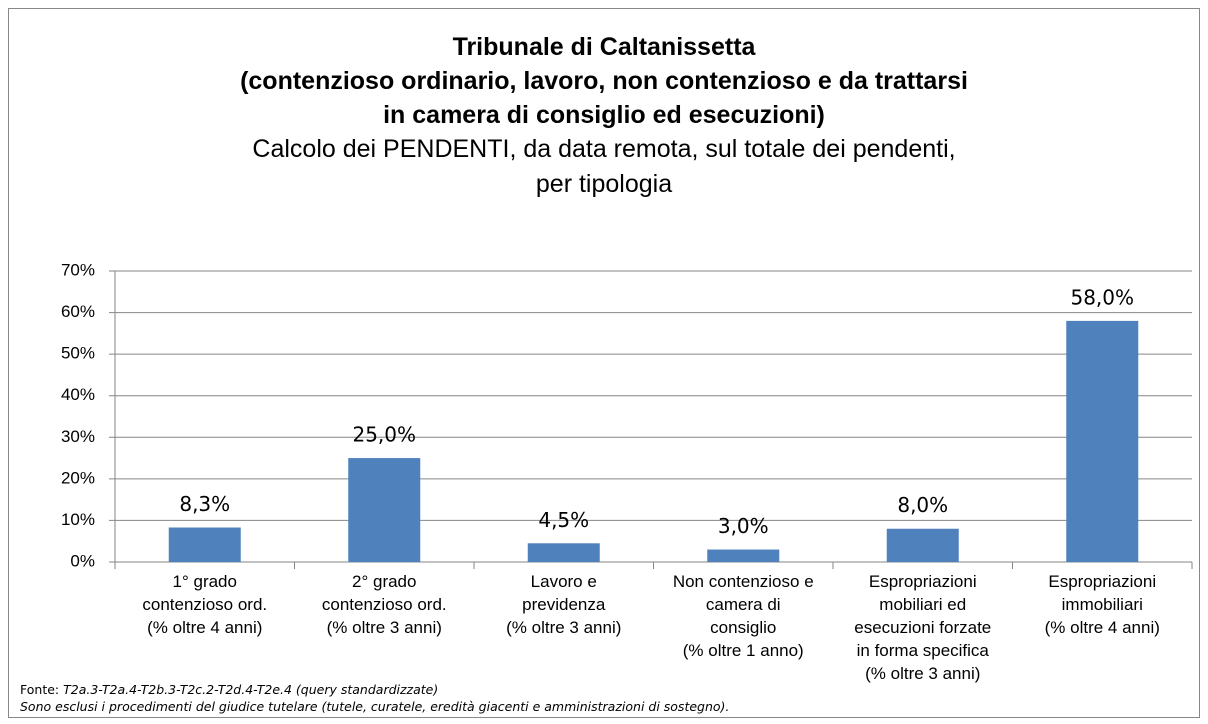 The width and height of the screenshot is (1208, 724). I want to click on data-label: 3,0%, so click(743, 526).